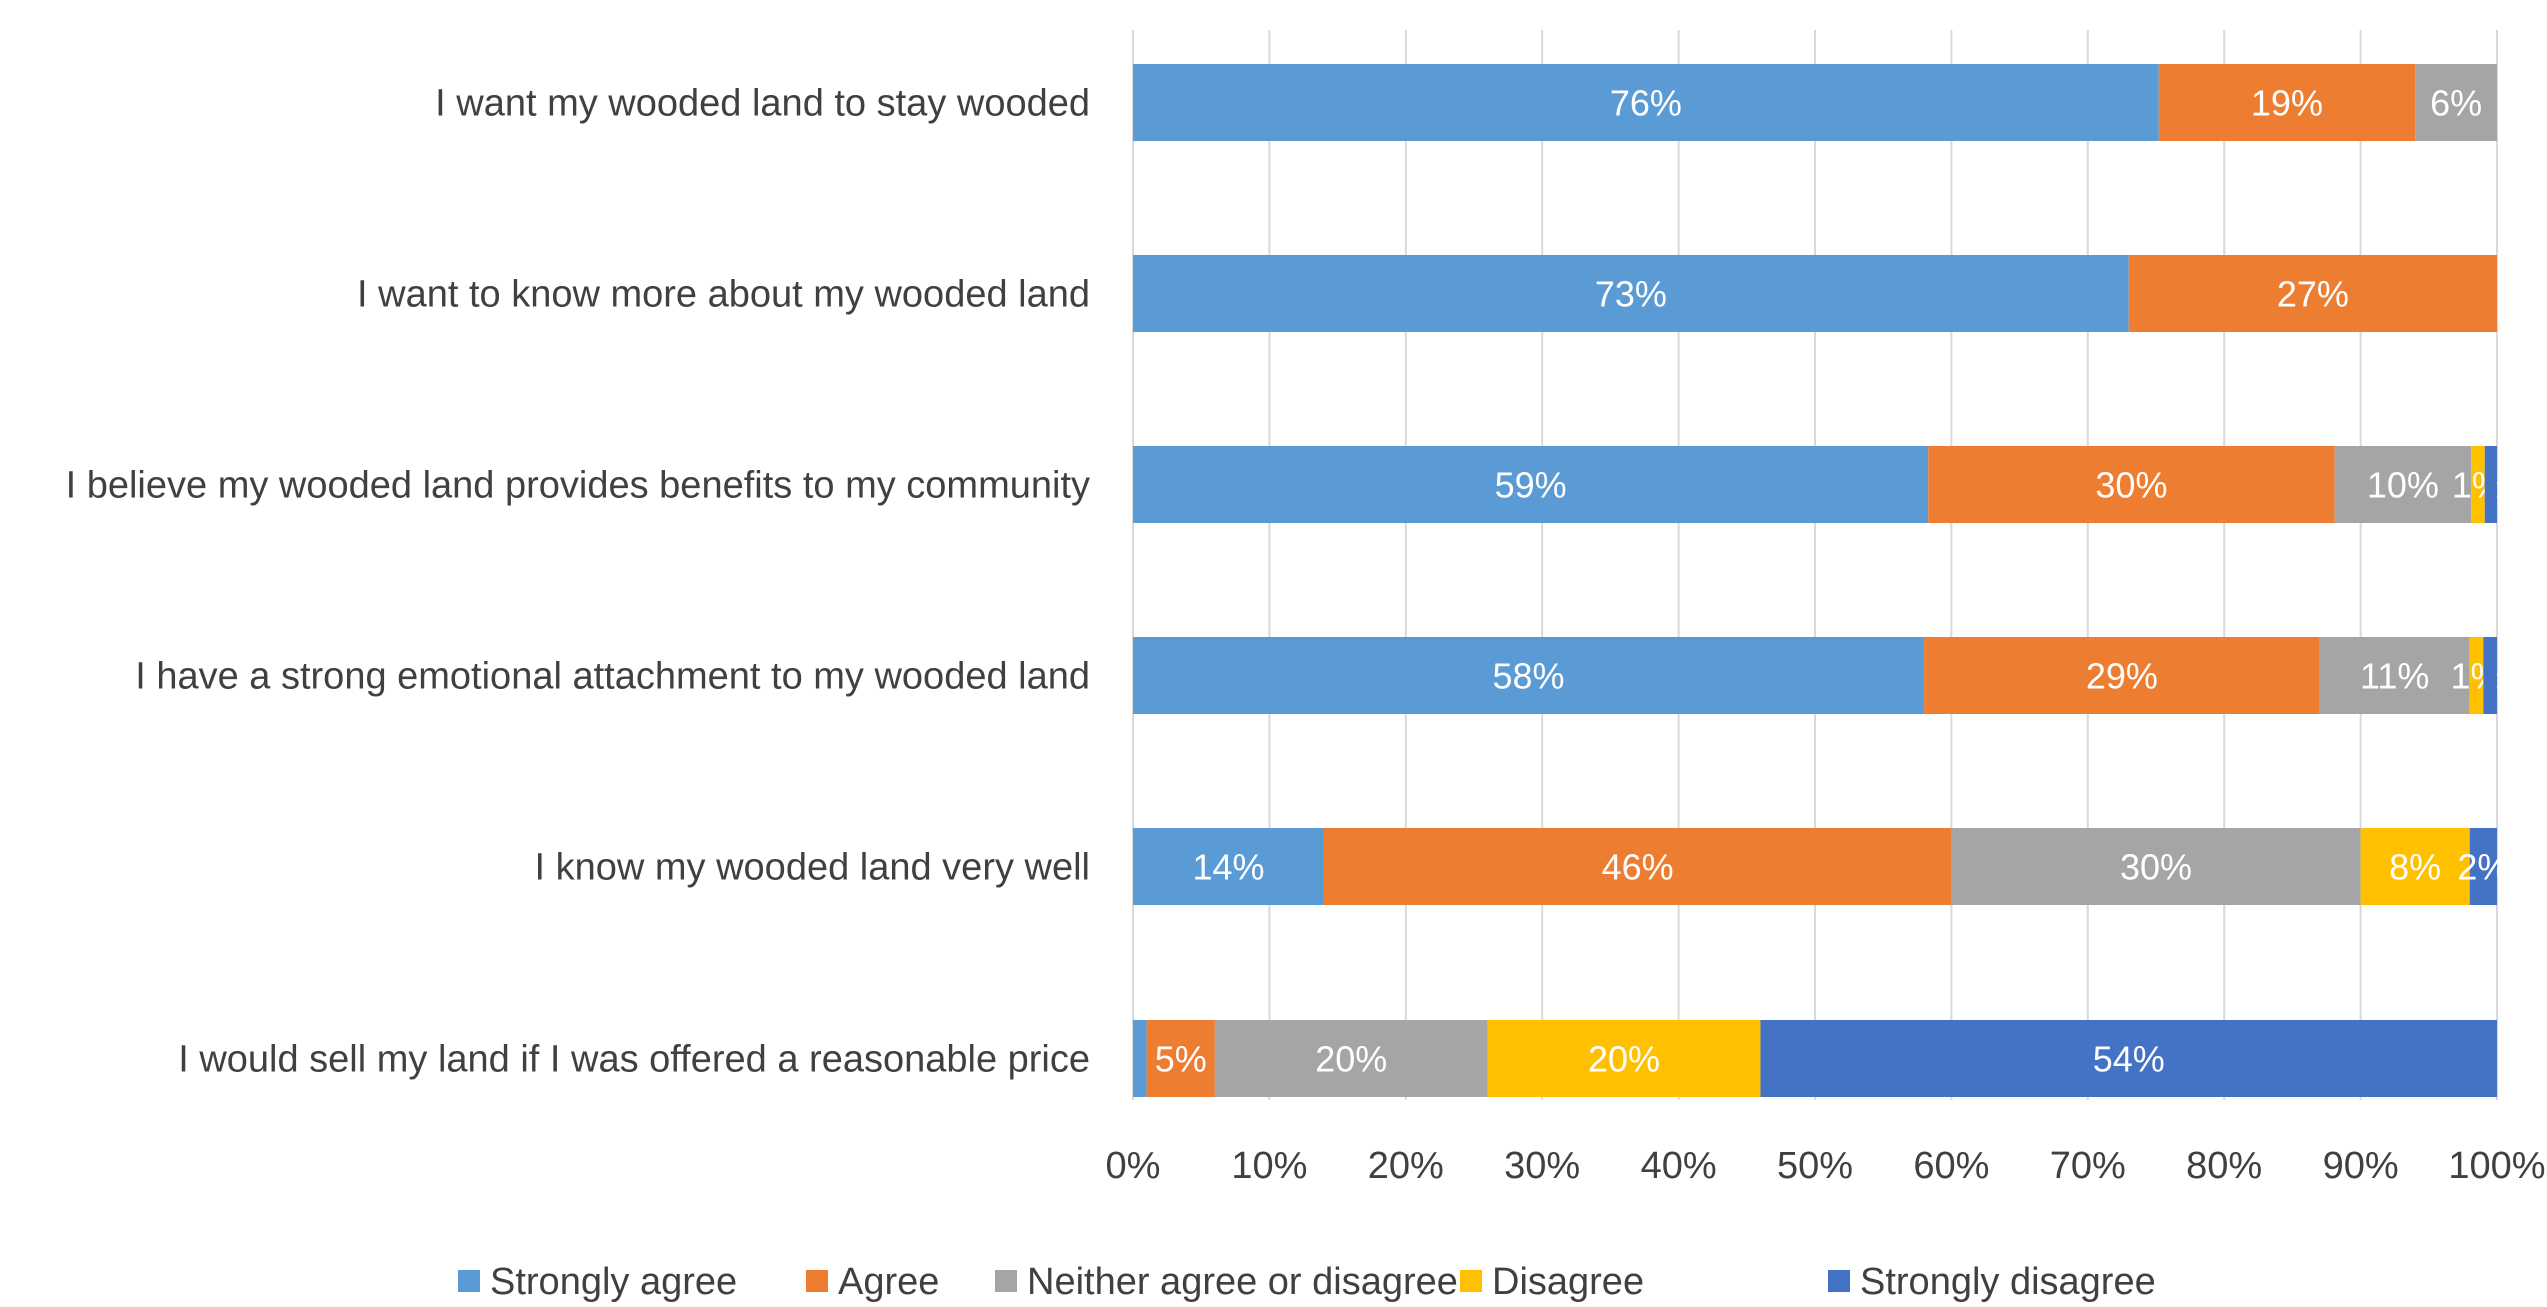  What do you see at coordinates (723, 295) in the screenshot?
I see `category-label: I want to know more about my wooded land` at bounding box center [723, 295].